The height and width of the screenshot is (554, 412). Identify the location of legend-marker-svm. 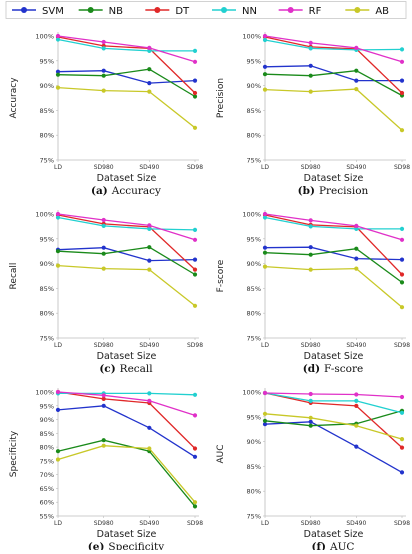
(24, 10).